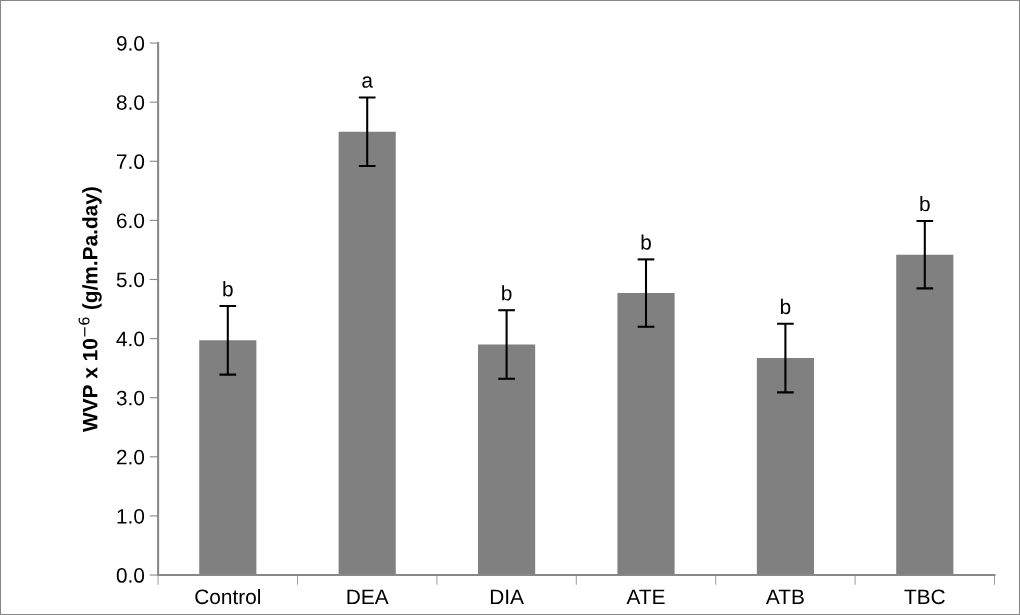 The width and height of the screenshot is (1020, 615). Describe the element at coordinates (130, 339) in the screenshot. I see `y-tick-label: 4.0` at that location.